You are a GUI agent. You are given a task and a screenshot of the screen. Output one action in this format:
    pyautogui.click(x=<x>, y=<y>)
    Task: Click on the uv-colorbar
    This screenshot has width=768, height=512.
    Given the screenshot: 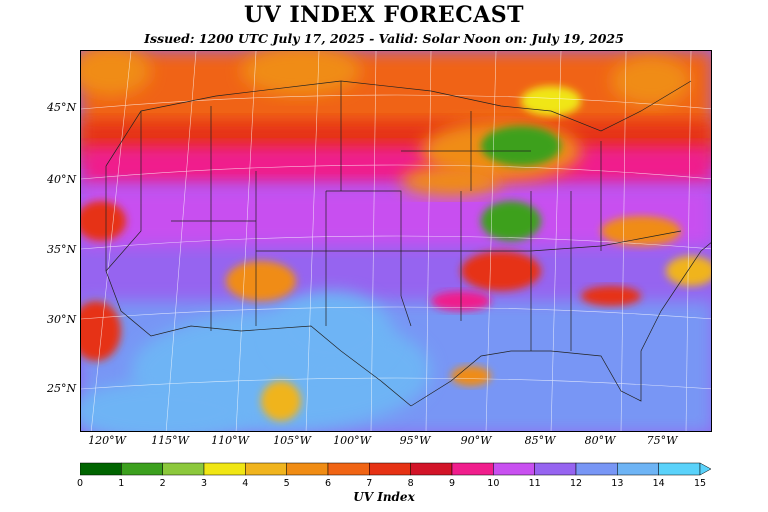 What is the action you would take?
    pyautogui.click(x=396, y=469)
    